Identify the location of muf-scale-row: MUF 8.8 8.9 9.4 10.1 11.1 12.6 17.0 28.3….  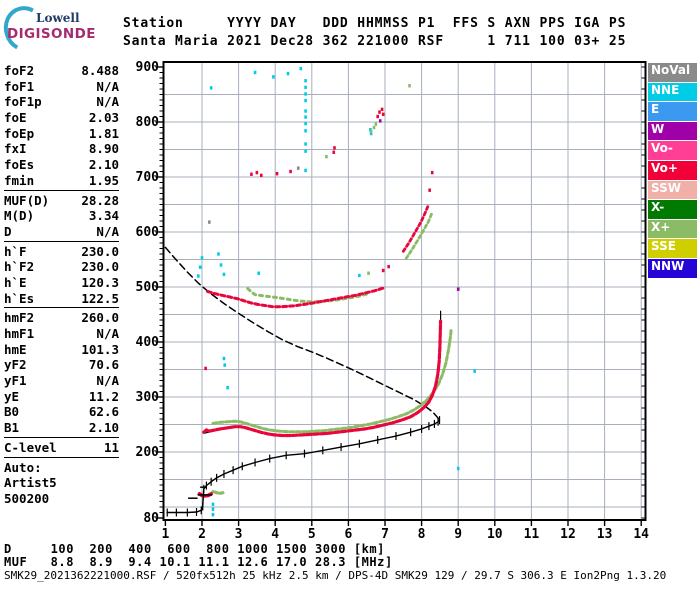
(198, 562).